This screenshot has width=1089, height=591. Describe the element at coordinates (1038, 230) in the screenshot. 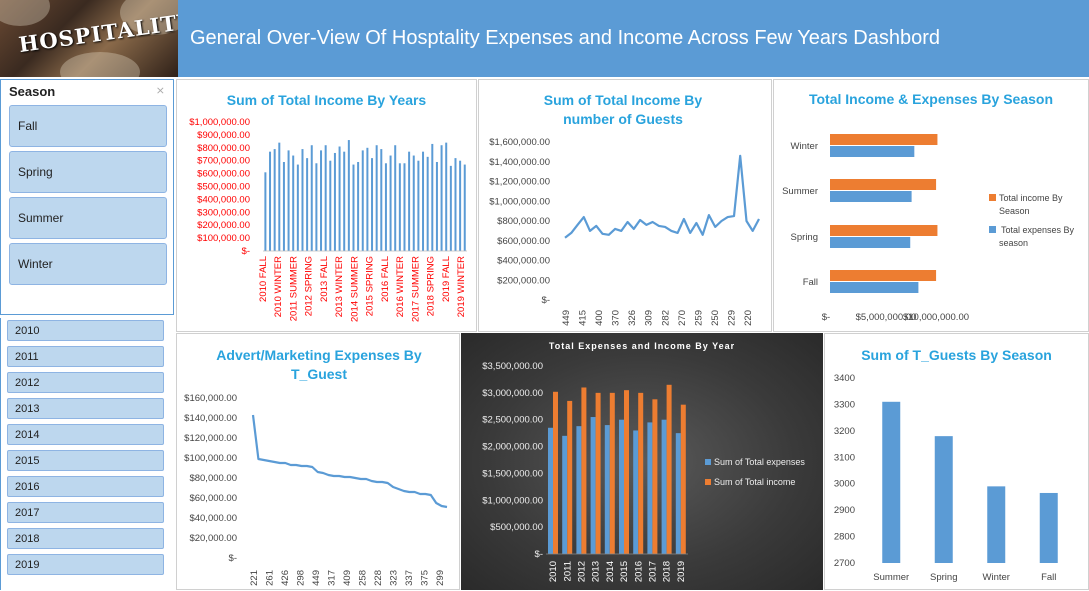

I see `legend-label: Total expenses By` at that location.